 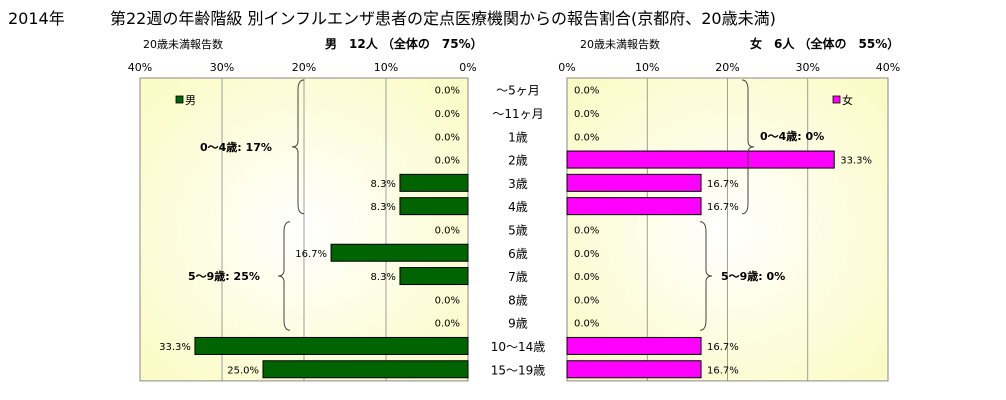 What do you see at coordinates (856, 161) in the screenshot?
I see `female-value-label: 33.3%` at bounding box center [856, 161].